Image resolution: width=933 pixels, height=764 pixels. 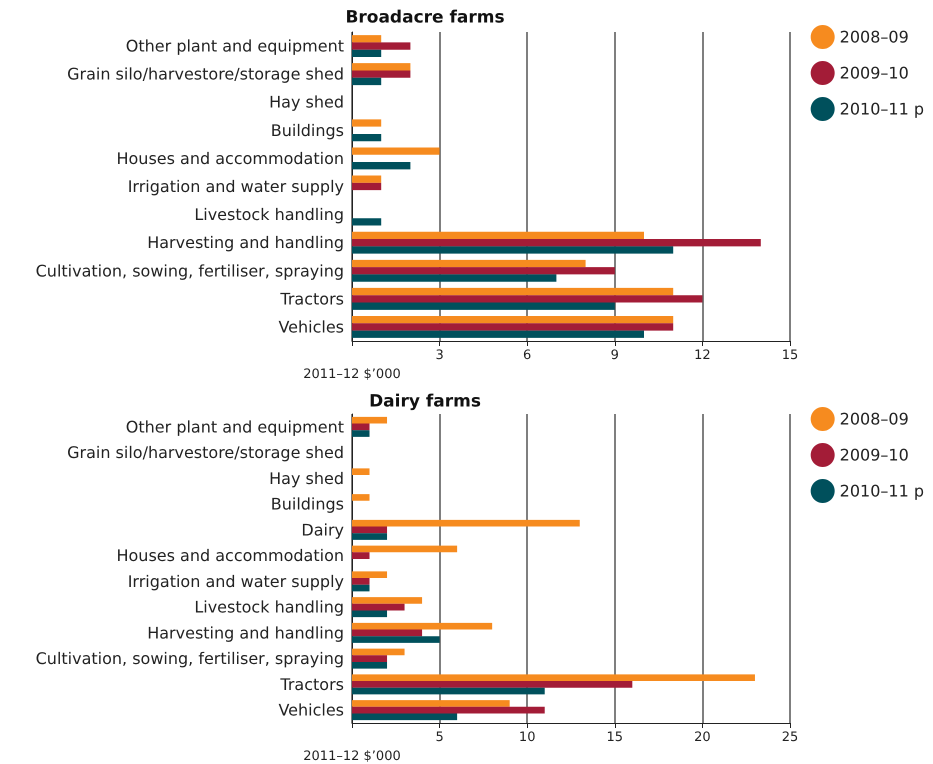 I want to click on chart-title: Broadacre farms, so click(x=425, y=18).